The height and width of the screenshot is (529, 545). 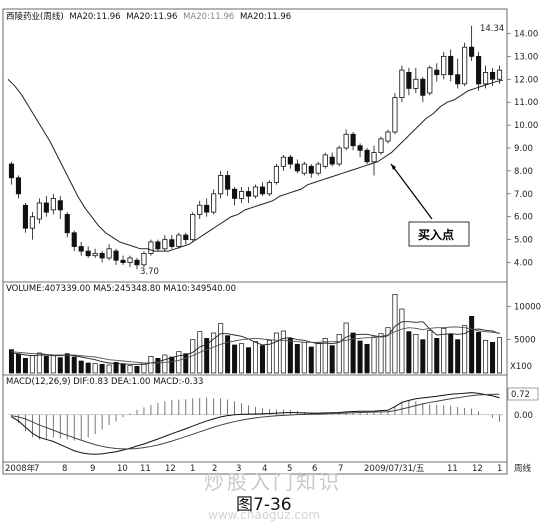 I want to click on volume-unit-label: X100, so click(x=521, y=367).